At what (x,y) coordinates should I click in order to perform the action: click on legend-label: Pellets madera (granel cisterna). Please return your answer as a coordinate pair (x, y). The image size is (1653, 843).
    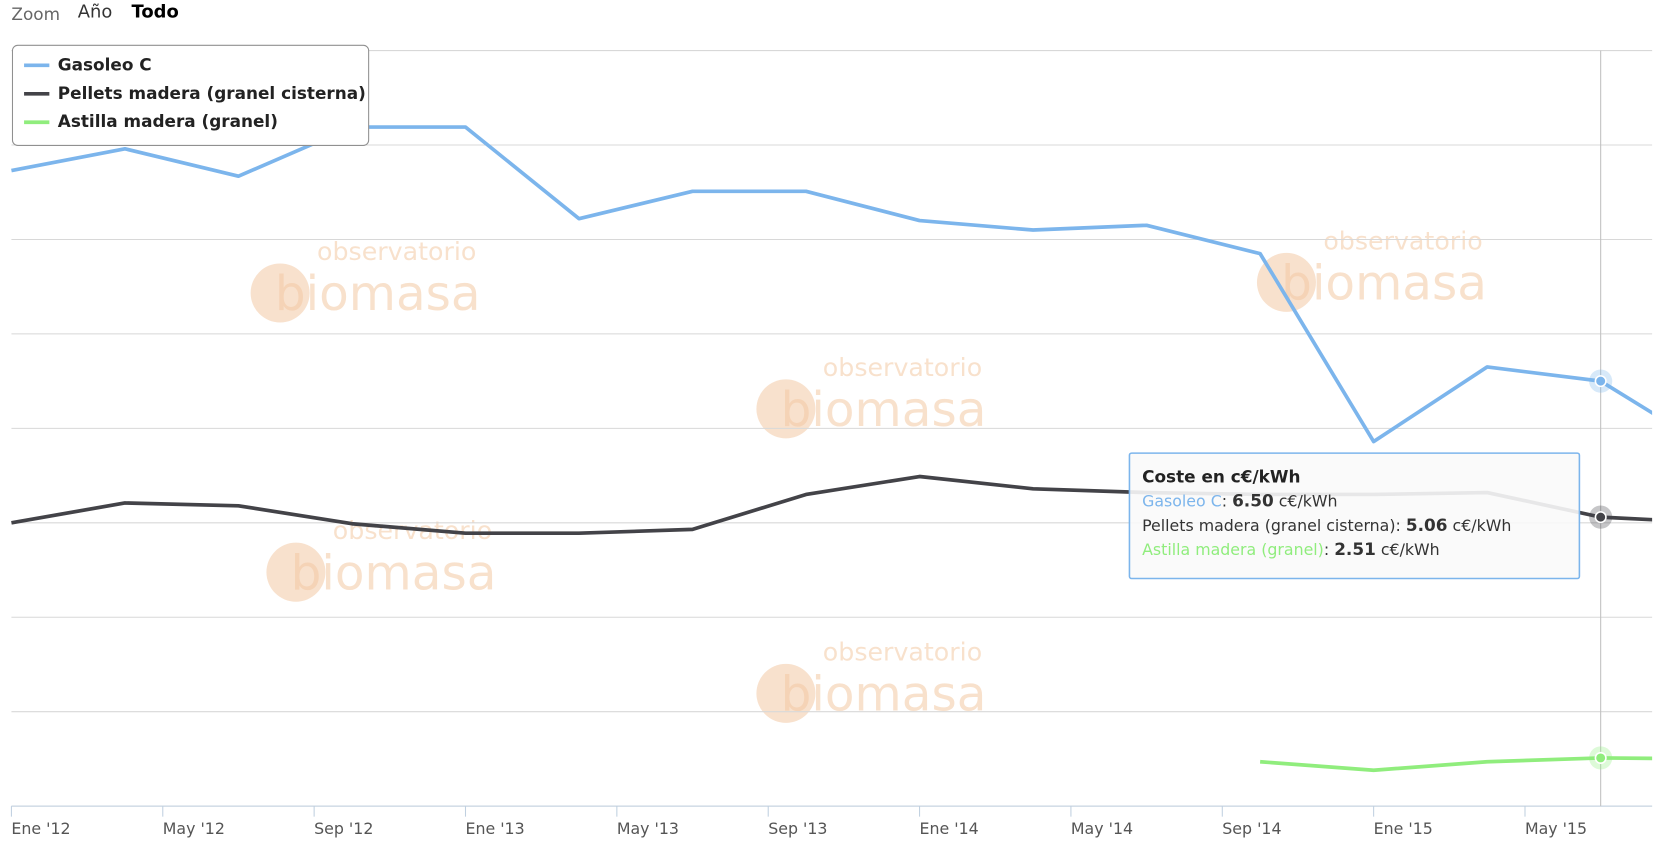
    Looking at the image, I should click on (212, 93).